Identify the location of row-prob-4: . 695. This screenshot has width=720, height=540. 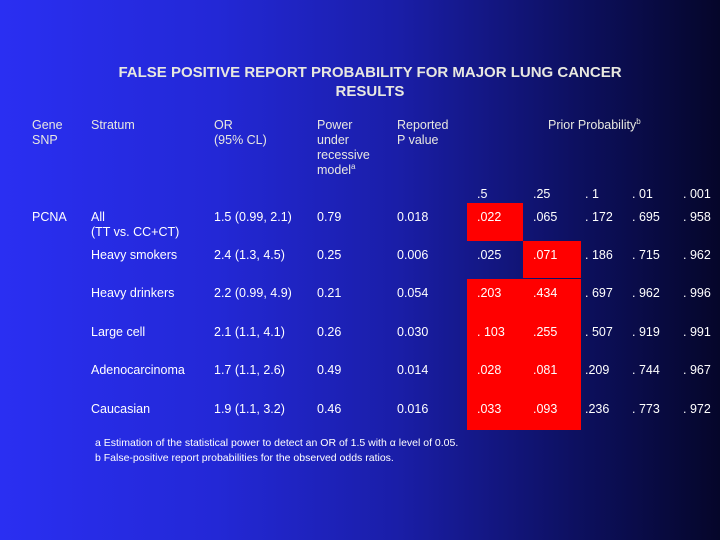
(646, 217).